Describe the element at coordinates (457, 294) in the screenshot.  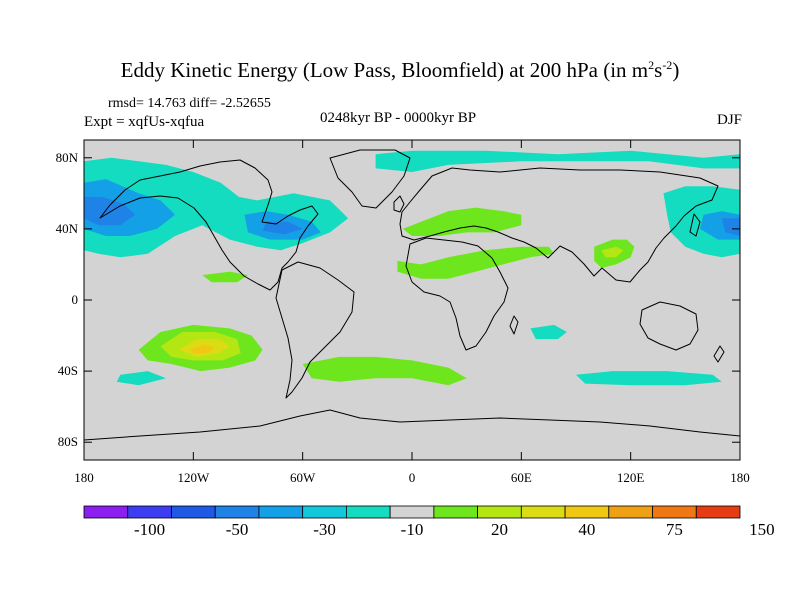
I see `coastline-africa` at that location.